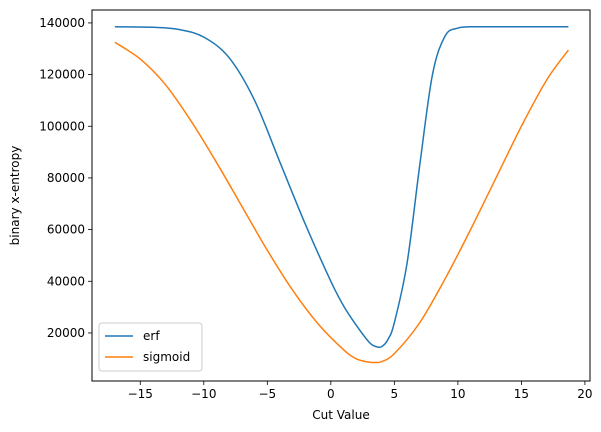 Image resolution: width=601 pixels, height=432 pixels. I want to click on y-axis-ticks: 20000 40000 60000 80000 100000 120000 140000, so click(65, 178).